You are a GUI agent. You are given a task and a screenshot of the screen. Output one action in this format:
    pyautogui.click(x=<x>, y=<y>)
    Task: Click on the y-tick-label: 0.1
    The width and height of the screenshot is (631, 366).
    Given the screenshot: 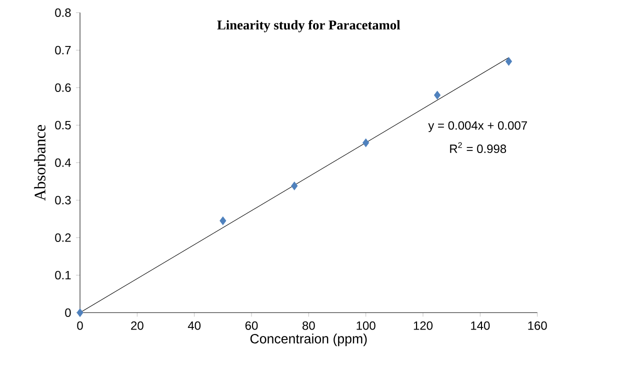 What is the action you would take?
    pyautogui.click(x=63, y=275)
    